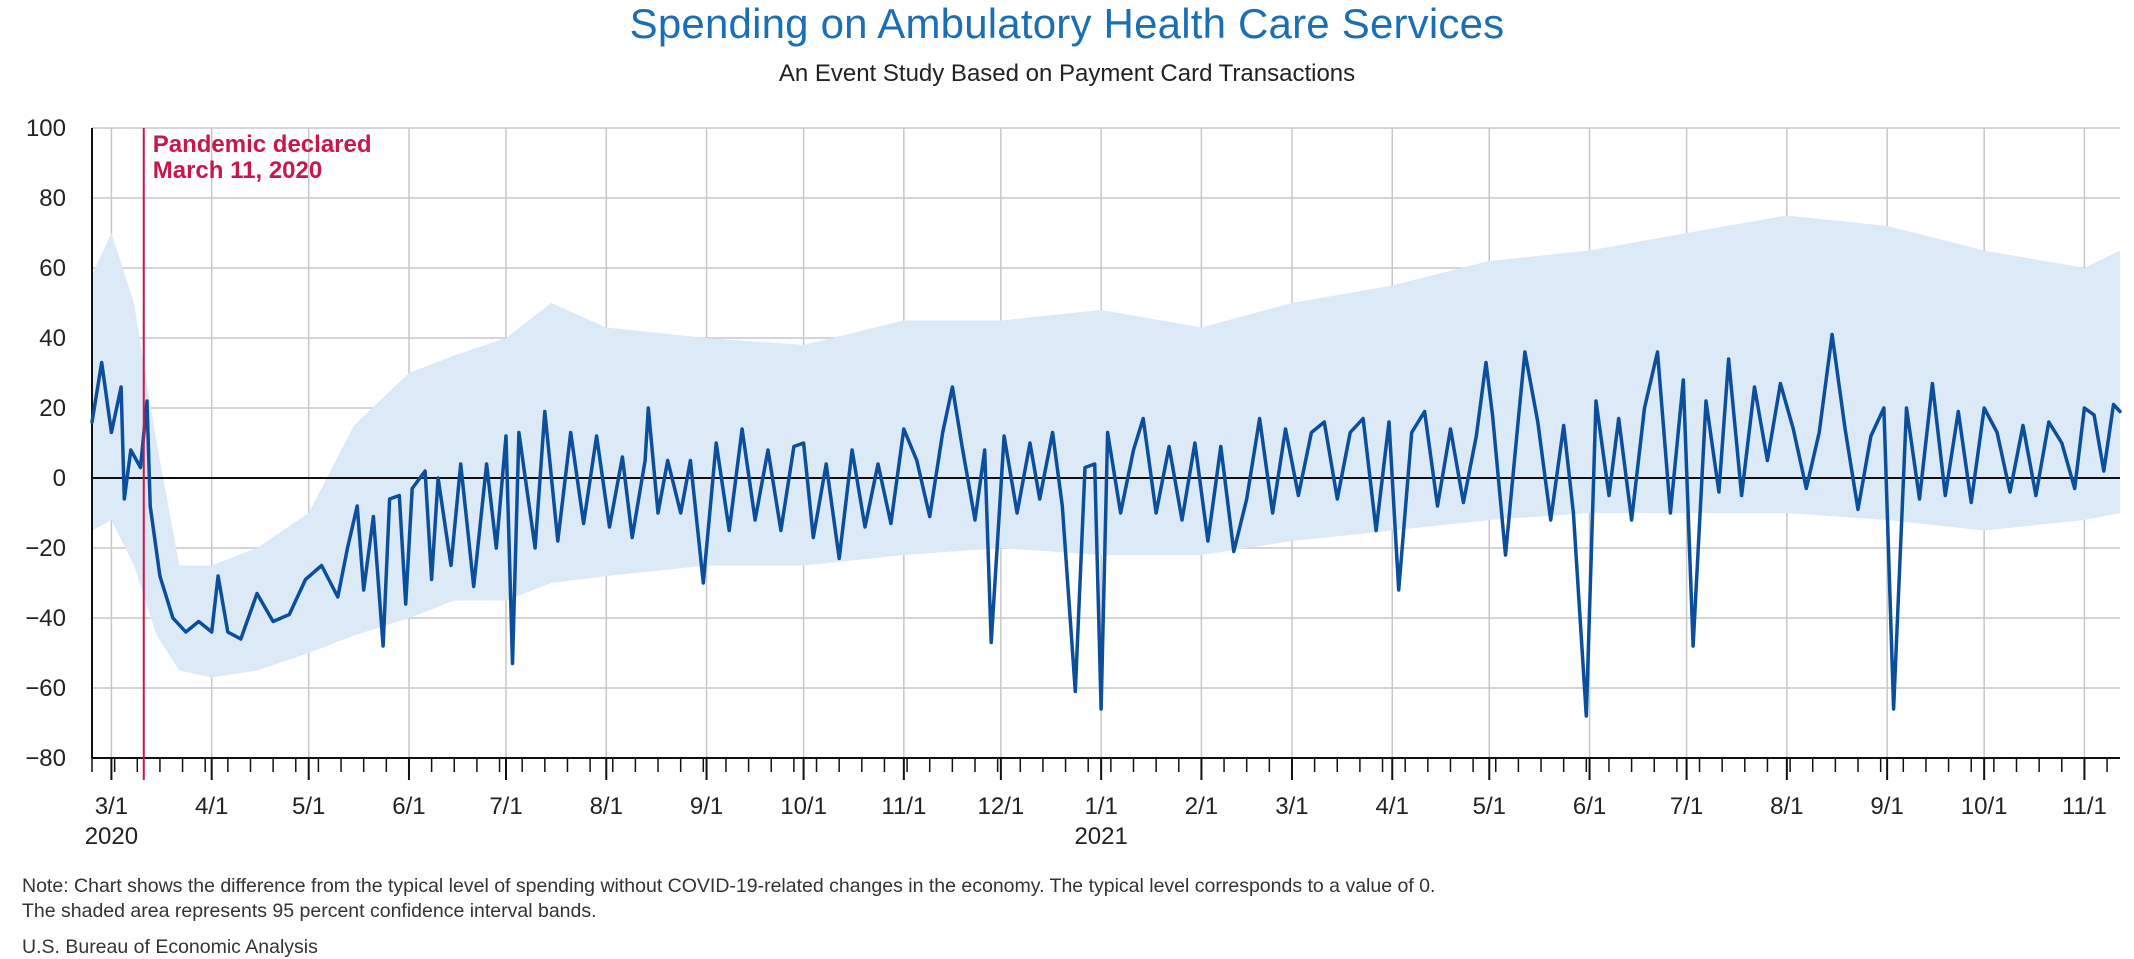 The width and height of the screenshot is (2134, 959). What do you see at coordinates (45, 548) in the screenshot?
I see `y-tick-label: −20` at bounding box center [45, 548].